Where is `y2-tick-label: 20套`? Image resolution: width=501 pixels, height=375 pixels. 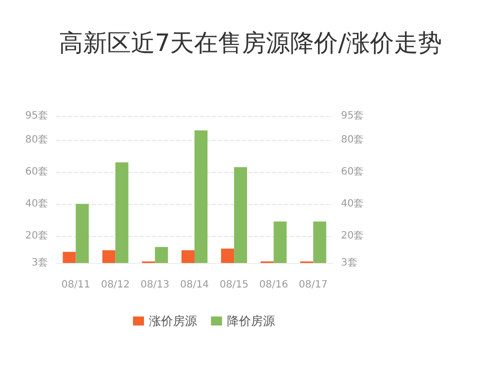 y2-tick-label: 20套 is located at coordinates (352, 235).